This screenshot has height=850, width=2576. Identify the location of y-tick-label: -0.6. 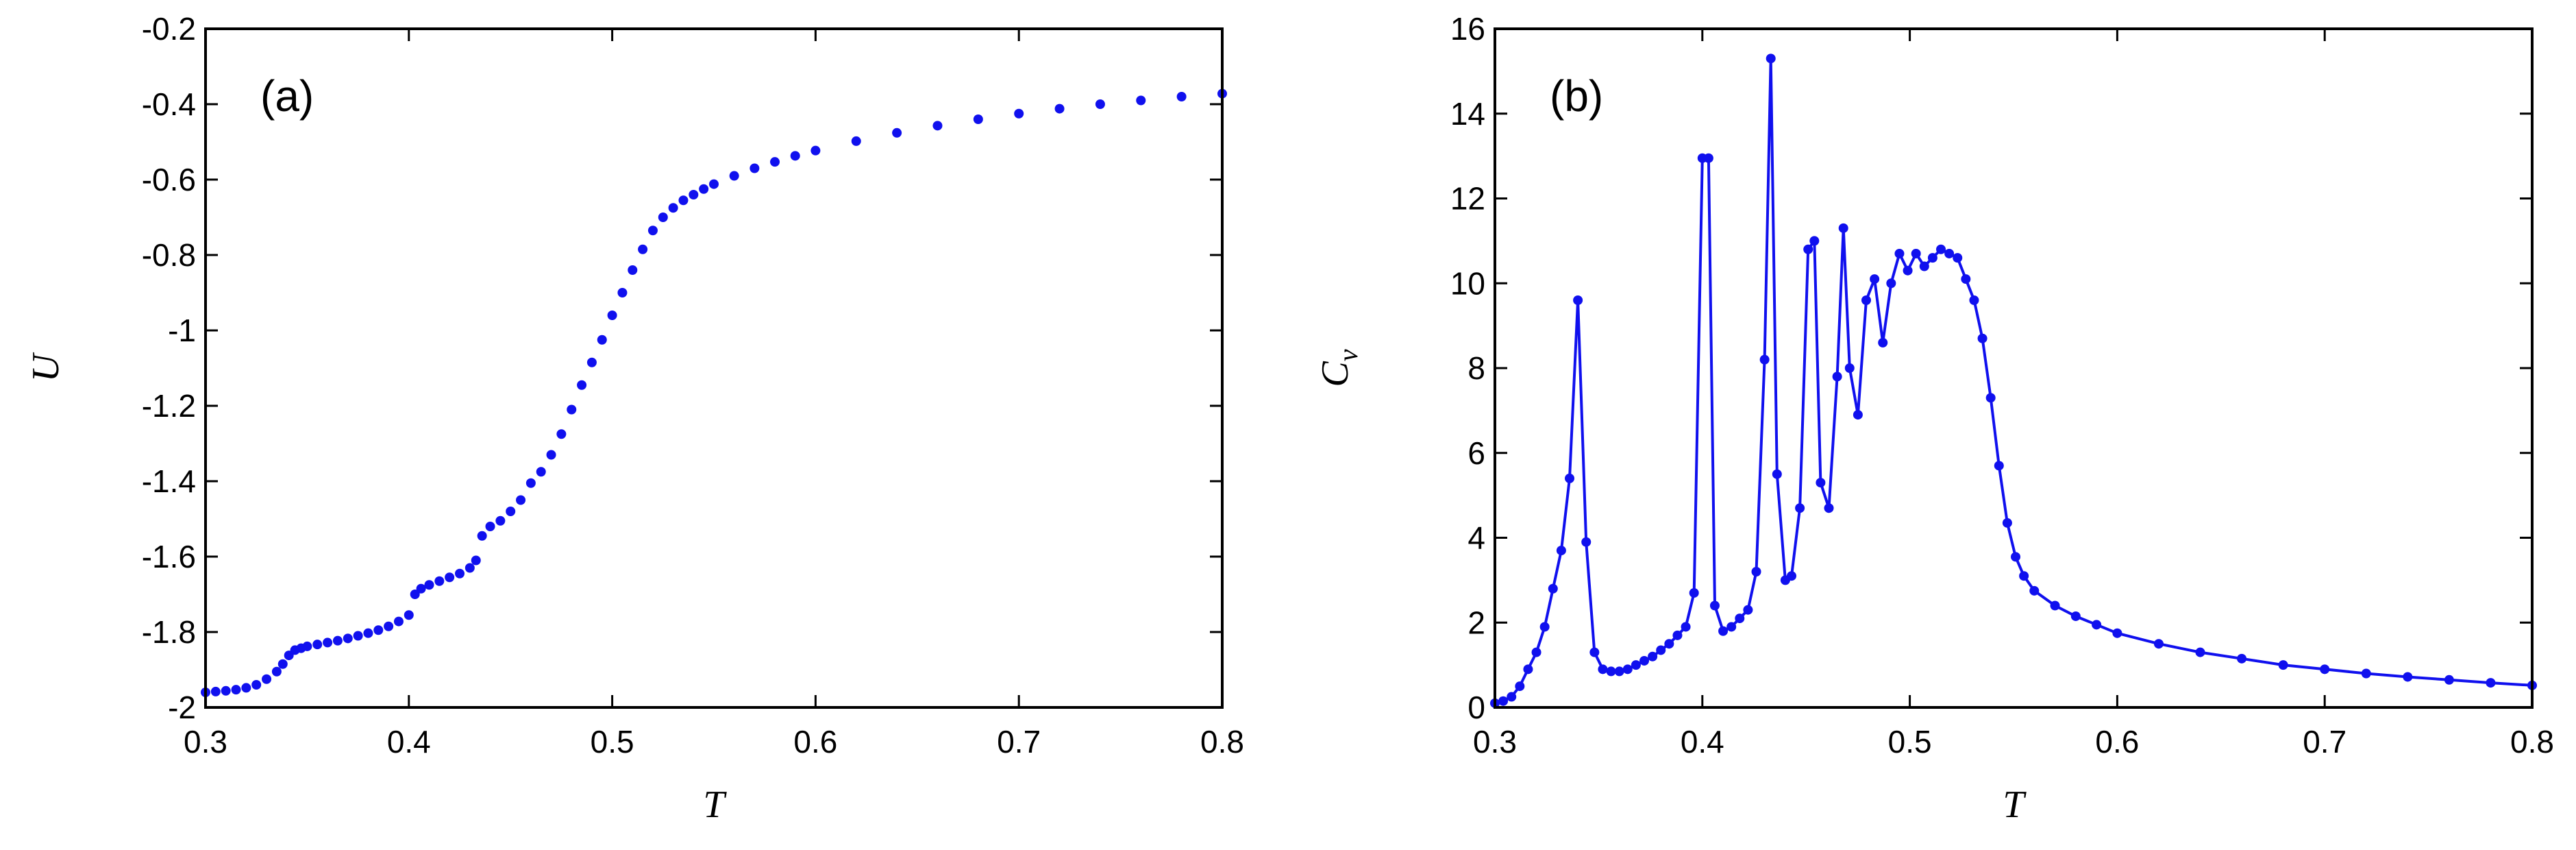
(169, 179).